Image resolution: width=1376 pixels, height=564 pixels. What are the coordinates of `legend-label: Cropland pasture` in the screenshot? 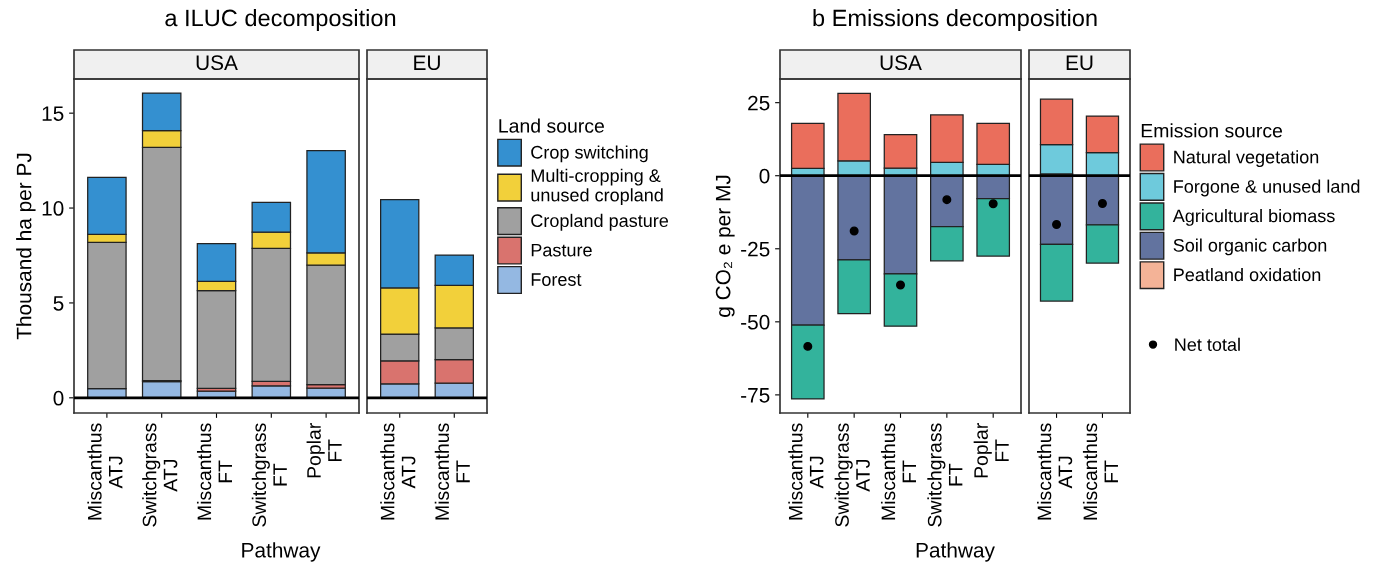 It's located at (600, 222).